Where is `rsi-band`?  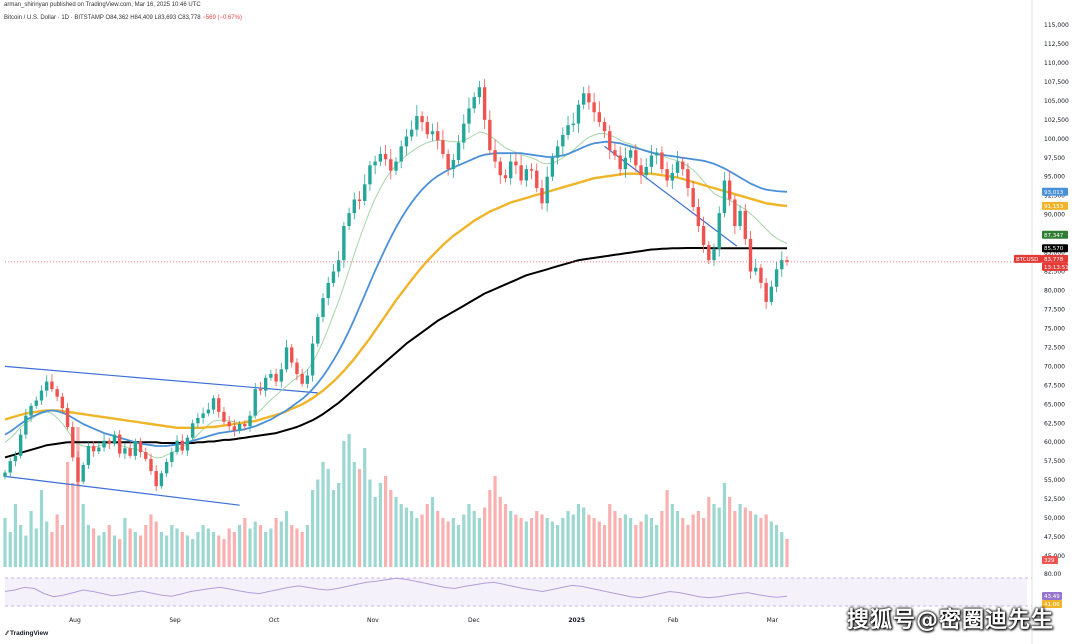 rsi-band is located at coordinates (516, 592).